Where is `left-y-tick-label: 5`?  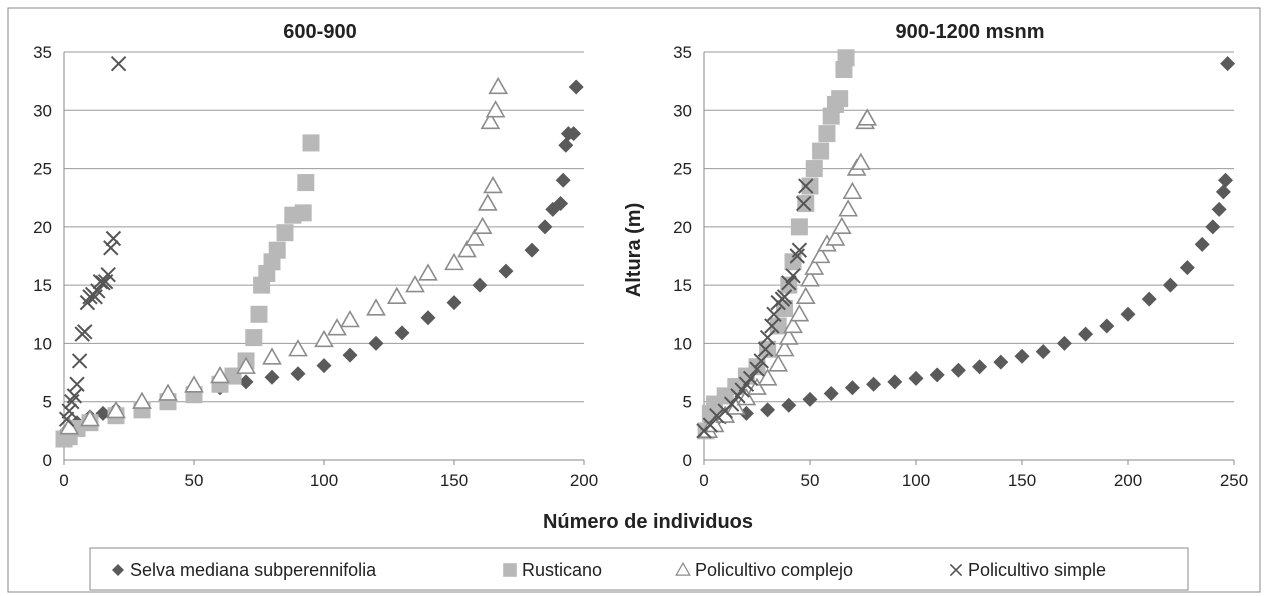 left-y-tick-label: 5 is located at coordinates (47, 402).